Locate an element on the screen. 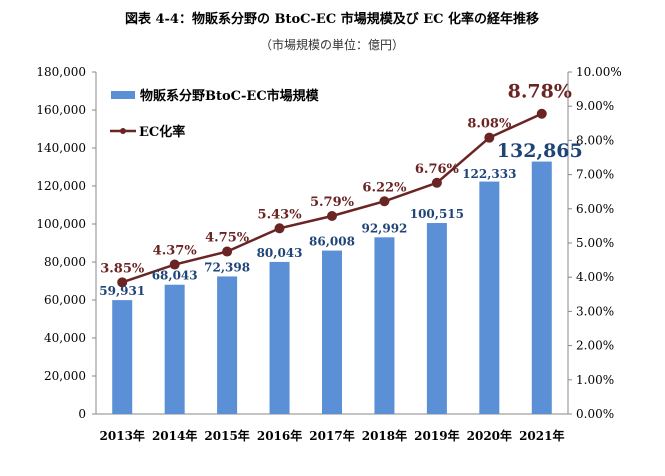 The height and width of the screenshot is (476, 665). right-tick-label: 1.00% is located at coordinates (595, 380).